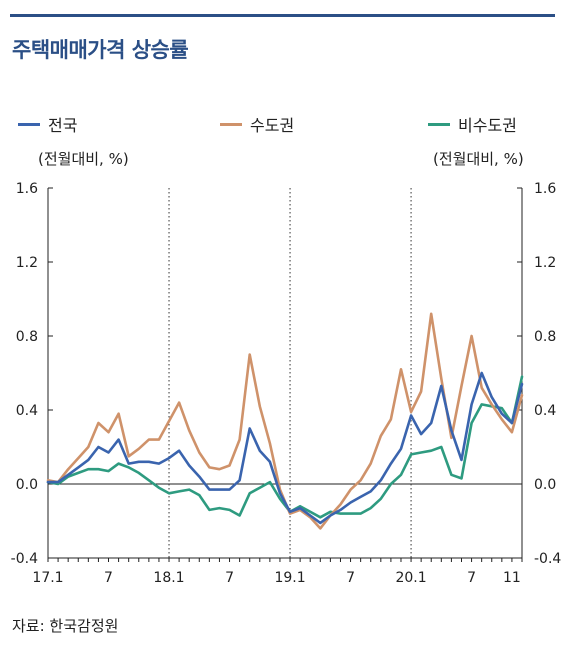 Image resolution: width=571 pixels, height=651 pixels. Describe the element at coordinates (27, 411) in the screenshot. I see `y-tick-label-left: 0.4` at that location.